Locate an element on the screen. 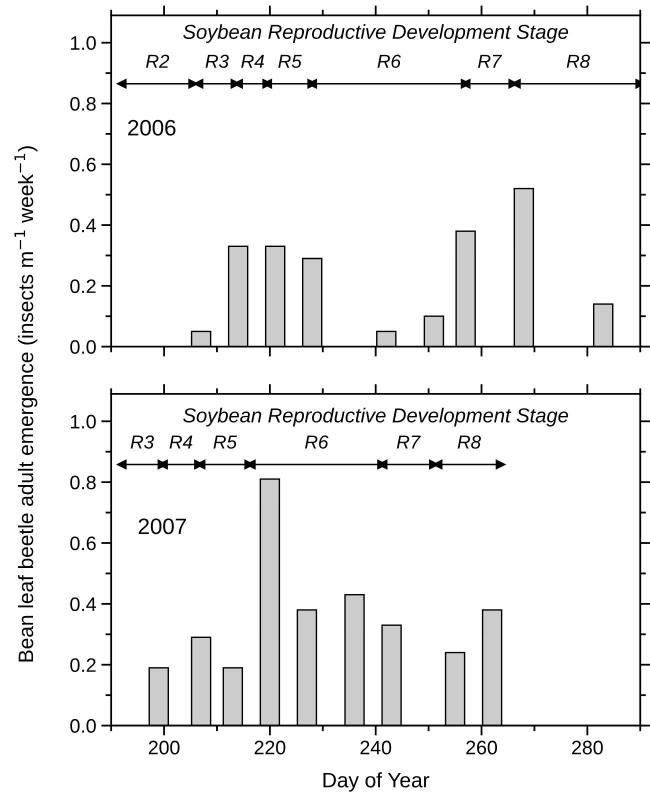 This screenshot has height=808, width=650. x-axis-title: Day of Year is located at coordinates (377, 782).